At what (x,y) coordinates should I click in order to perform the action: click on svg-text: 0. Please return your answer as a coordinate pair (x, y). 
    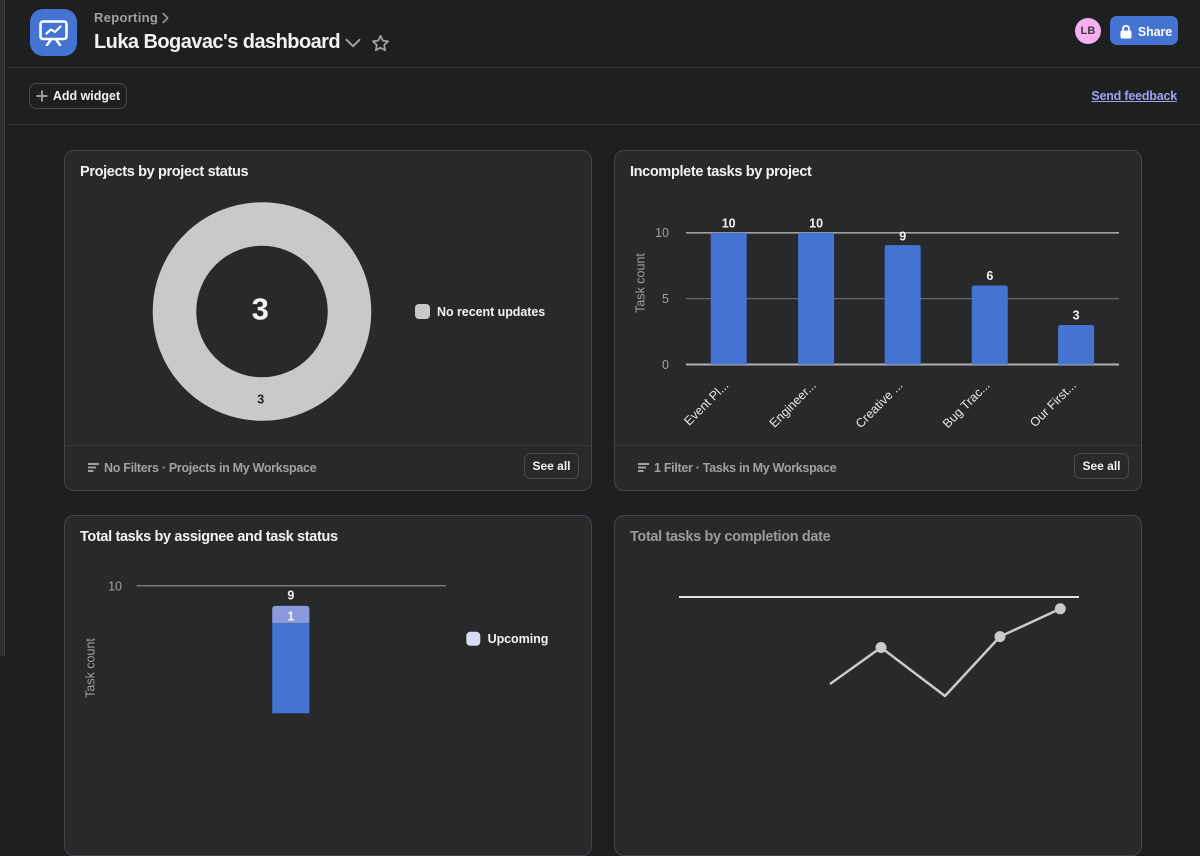
    Looking at the image, I should click on (665, 365).